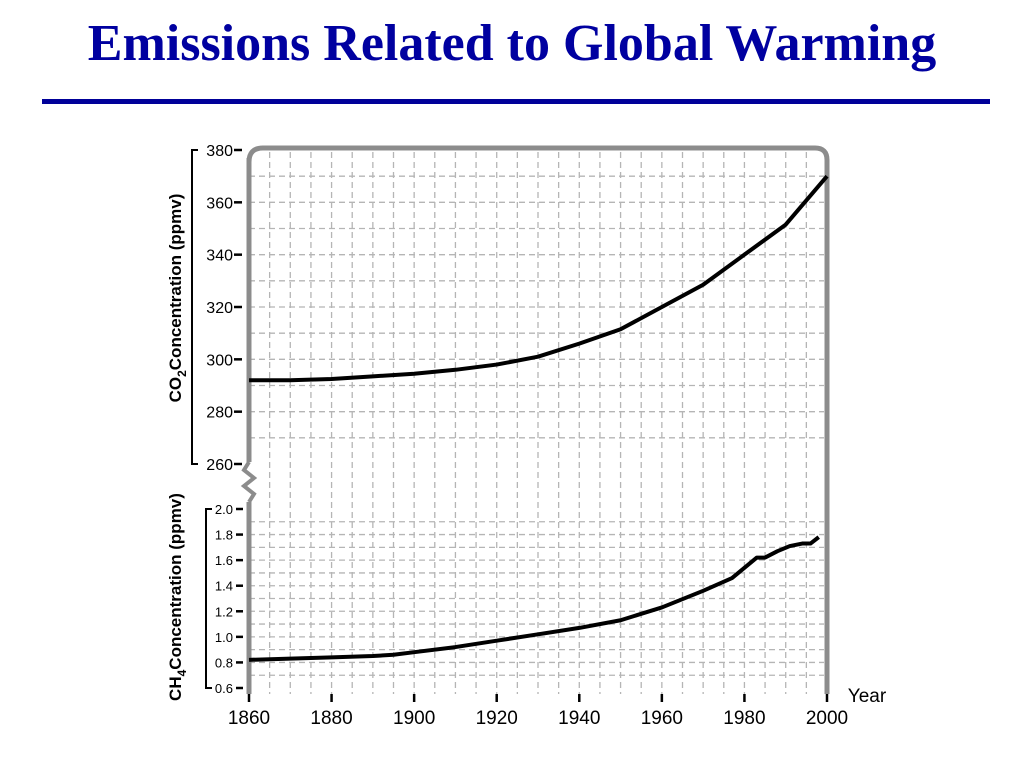  What do you see at coordinates (512, 43) in the screenshot?
I see `slide-title: Emissions Related to Global Warming` at bounding box center [512, 43].